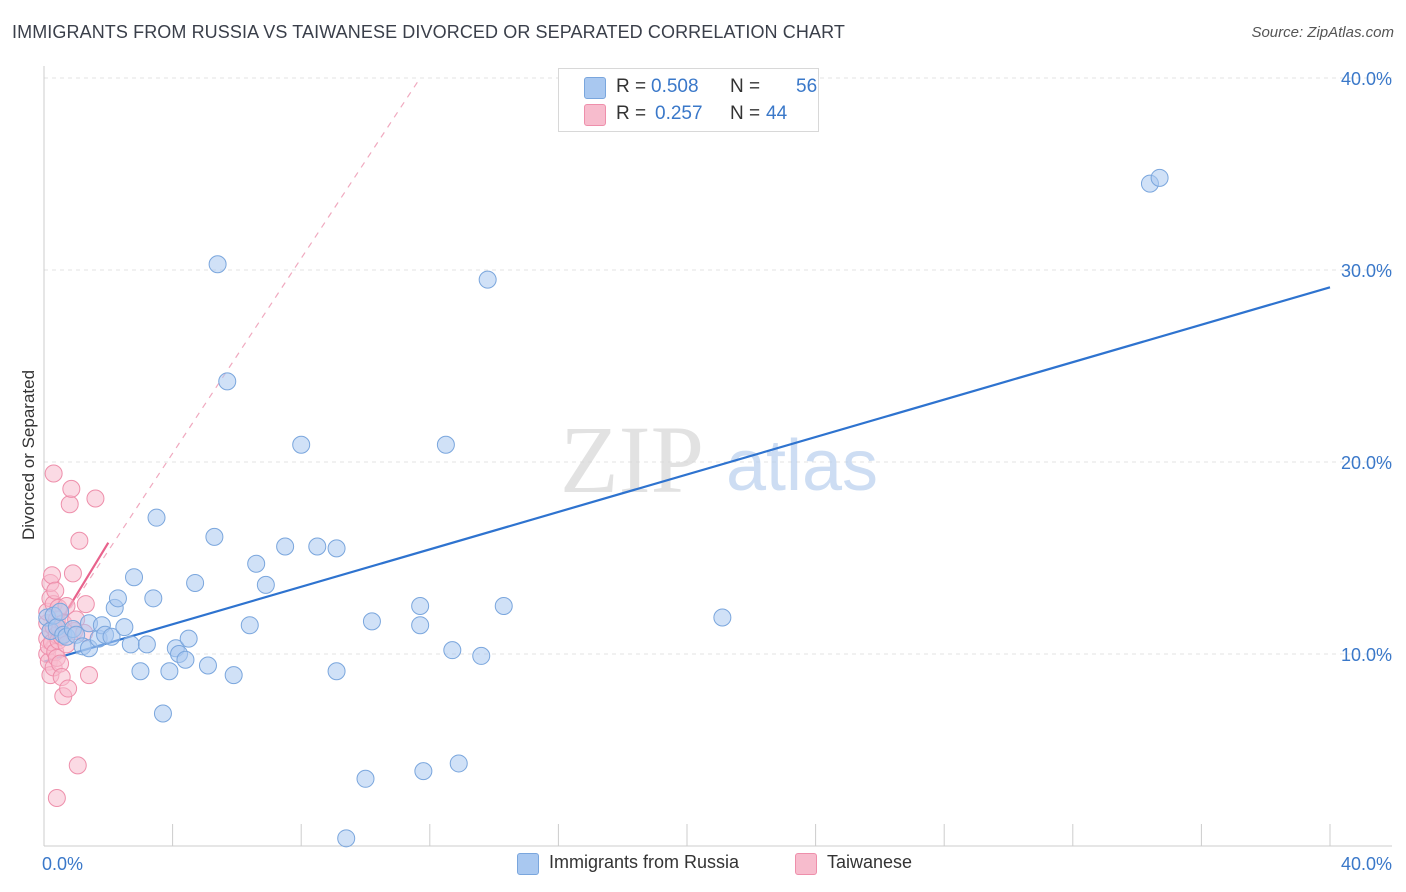  What do you see at coordinates (1366, 655) in the screenshot?
I see `y-tick-label: 10.0%` at bounding box center [1366, 655].